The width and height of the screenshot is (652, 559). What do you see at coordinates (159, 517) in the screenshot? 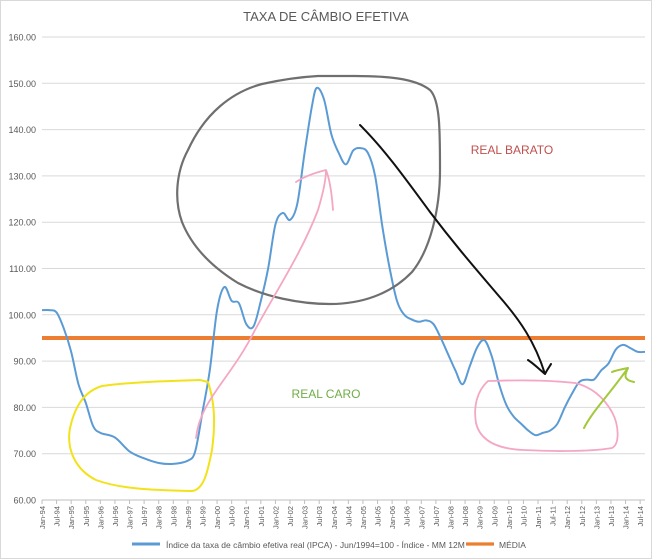
I see `x-tick-label: Jan-98` at bounding box center [159, 517].